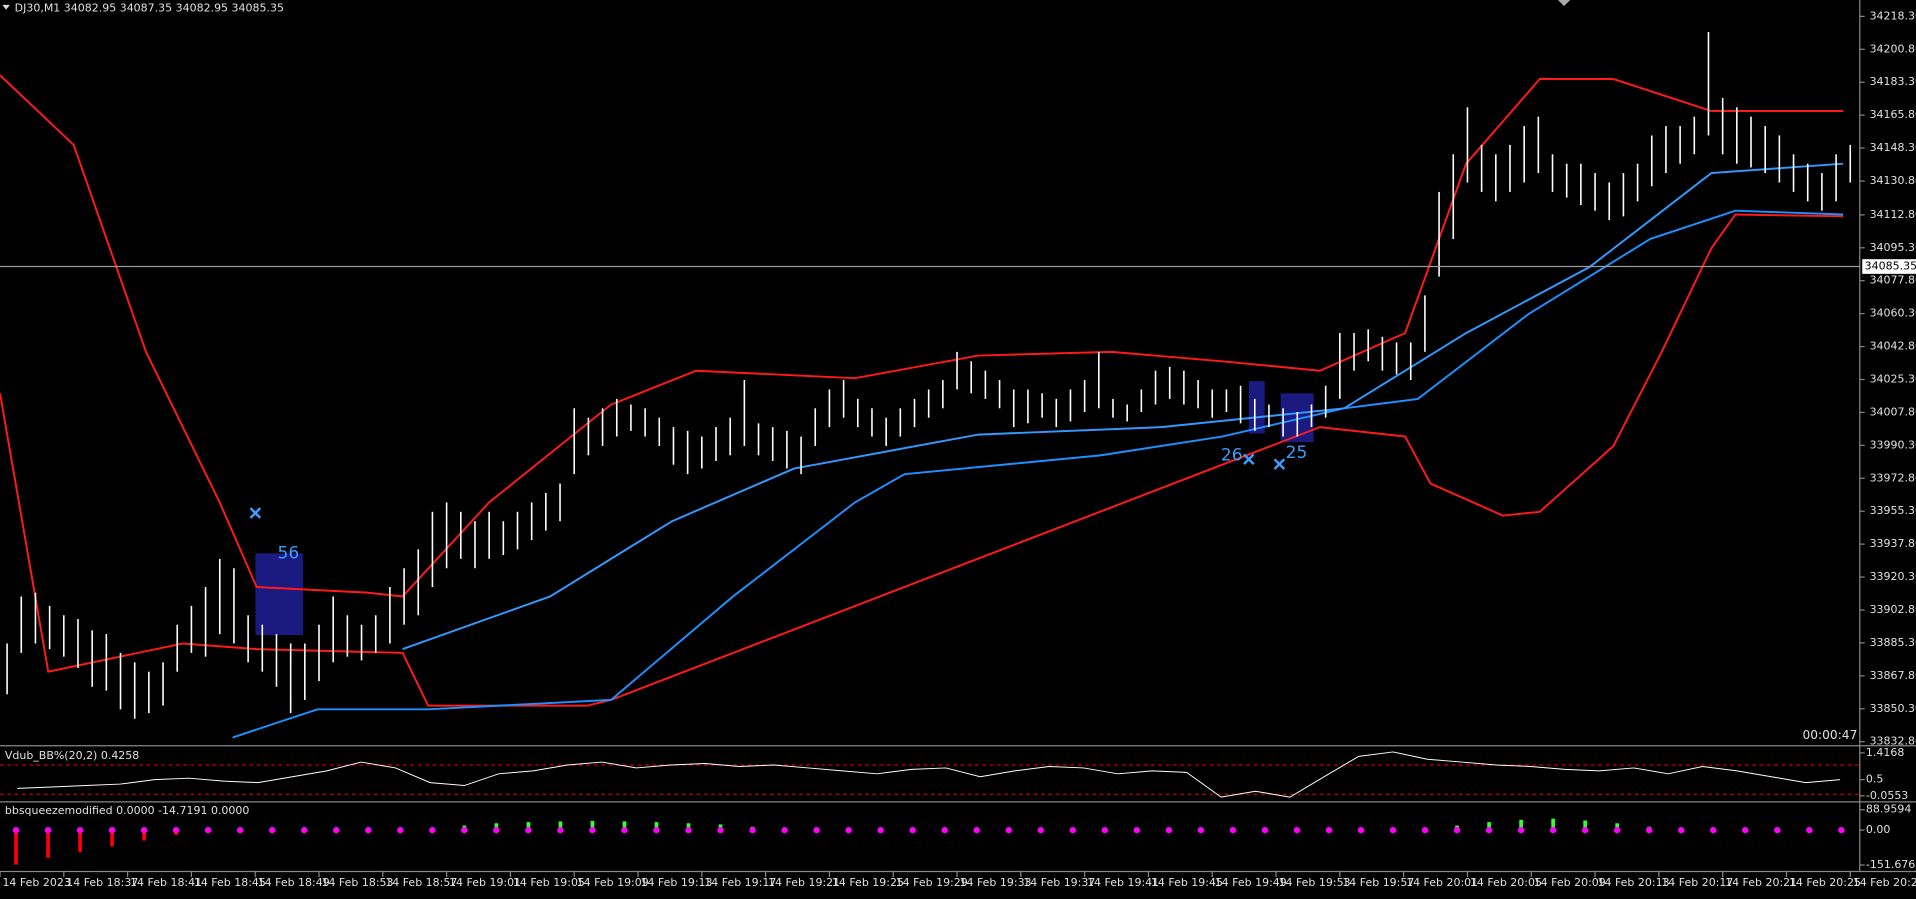 The image size is (1916, 899). What do you see at coordinates (929, 774) in the screenshot?
I see `indicator-line` at bounding box center [929, 774].